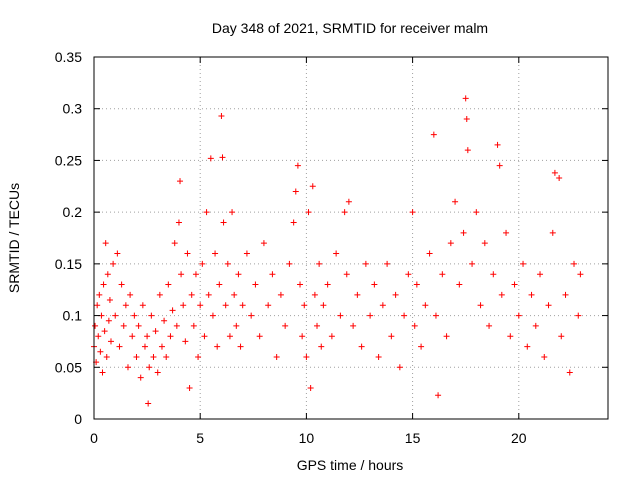  What do you see at coordinates (73, 109) in the screenshot?
I see `y-tick-label: 0.3` at bounding box center [73, 109].